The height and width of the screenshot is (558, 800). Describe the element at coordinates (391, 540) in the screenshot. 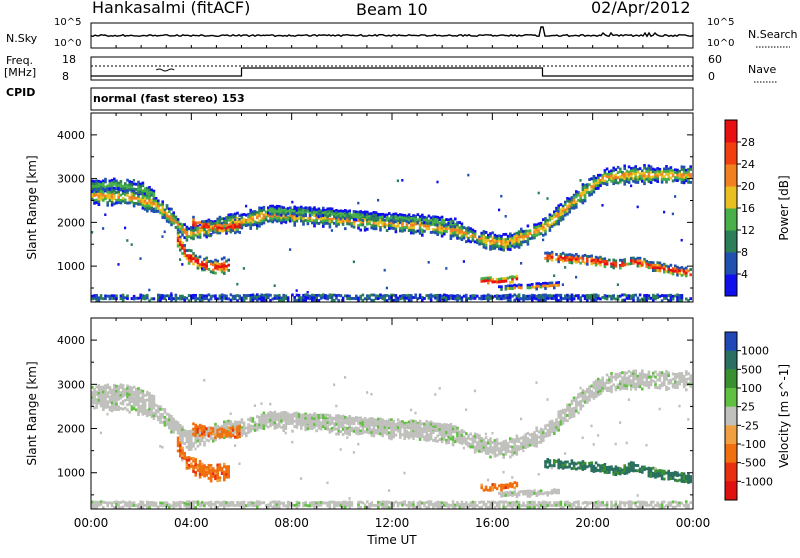

I see `x-axis-label: Time UT` at that location.